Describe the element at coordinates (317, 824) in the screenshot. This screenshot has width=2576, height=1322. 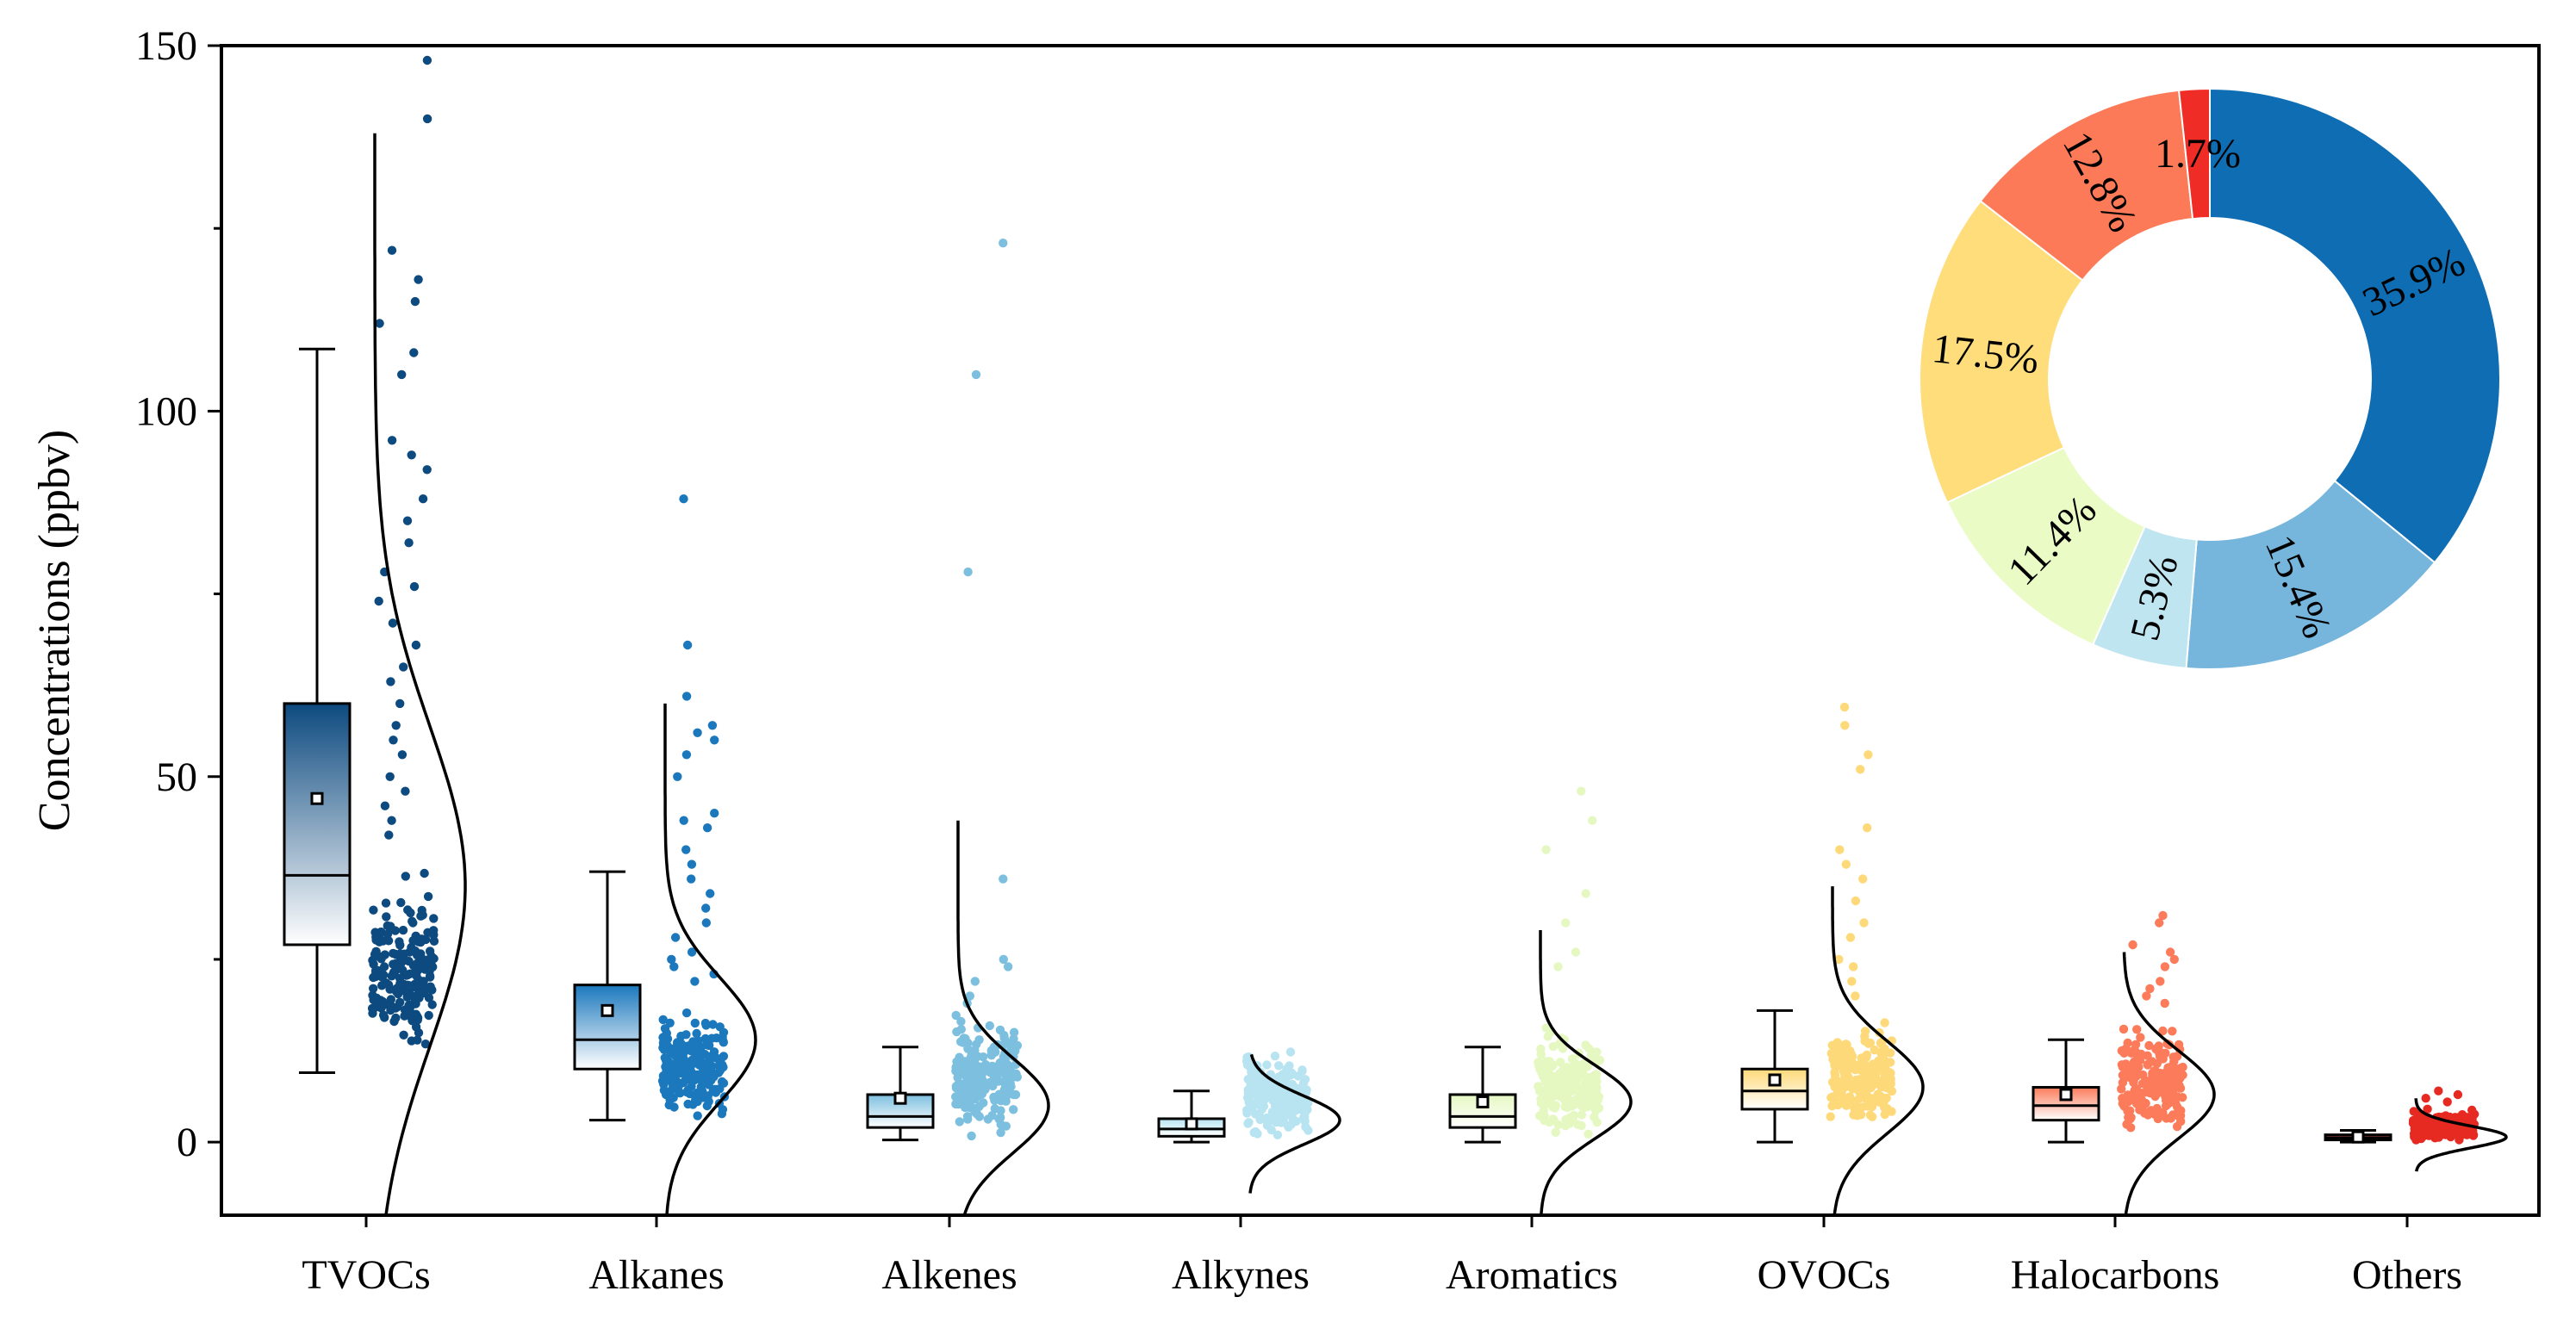
I see `box` at that location.